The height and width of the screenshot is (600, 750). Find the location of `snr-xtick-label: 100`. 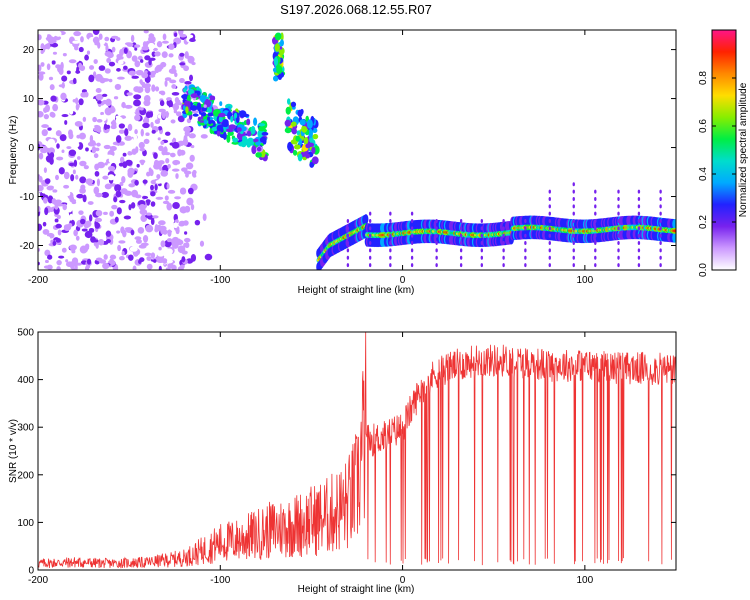

snr-xtick-label: 100 is located at coordinates (585, 580).